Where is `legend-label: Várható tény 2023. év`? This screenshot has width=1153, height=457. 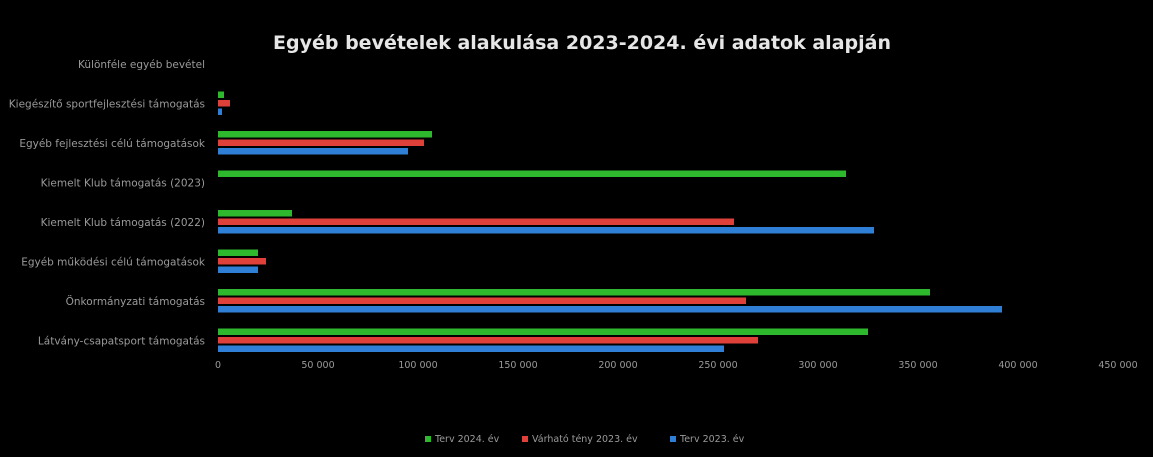 legend-label: Várható tény 2023. év is located at coordinates (585, 439).